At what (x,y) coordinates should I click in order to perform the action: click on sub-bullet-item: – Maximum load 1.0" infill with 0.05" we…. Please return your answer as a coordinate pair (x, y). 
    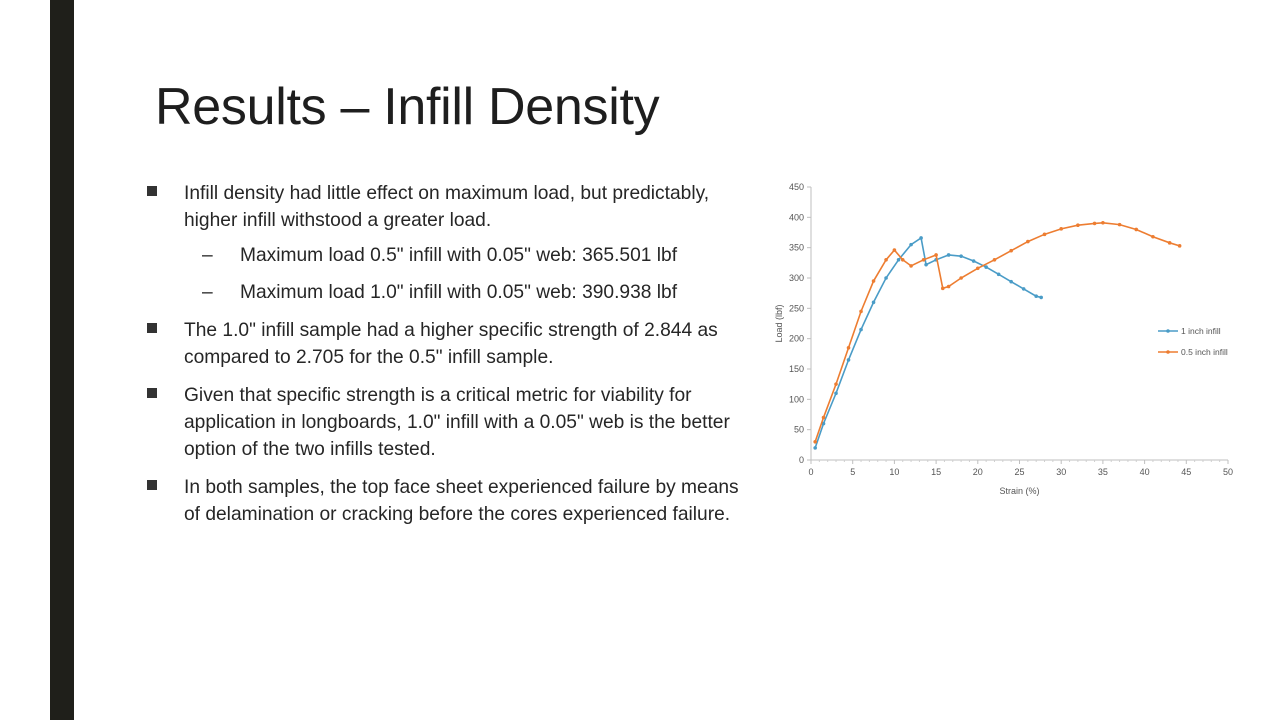
    Looking at the image, I should click on (468, 292).